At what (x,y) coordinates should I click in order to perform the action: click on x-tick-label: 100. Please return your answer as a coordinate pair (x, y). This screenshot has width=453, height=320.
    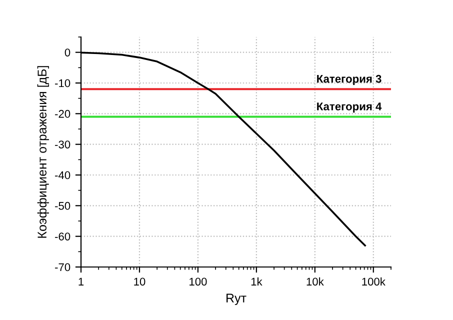
    Looking at the image, I should click on (198, 282).